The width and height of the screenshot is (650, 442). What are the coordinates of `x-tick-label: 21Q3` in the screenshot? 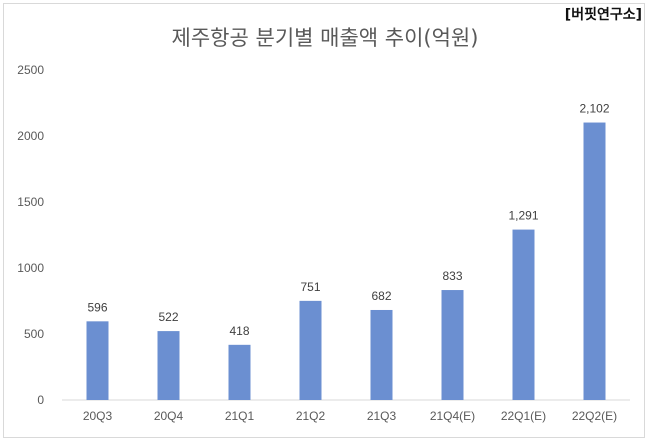 It's located at (382, 416).